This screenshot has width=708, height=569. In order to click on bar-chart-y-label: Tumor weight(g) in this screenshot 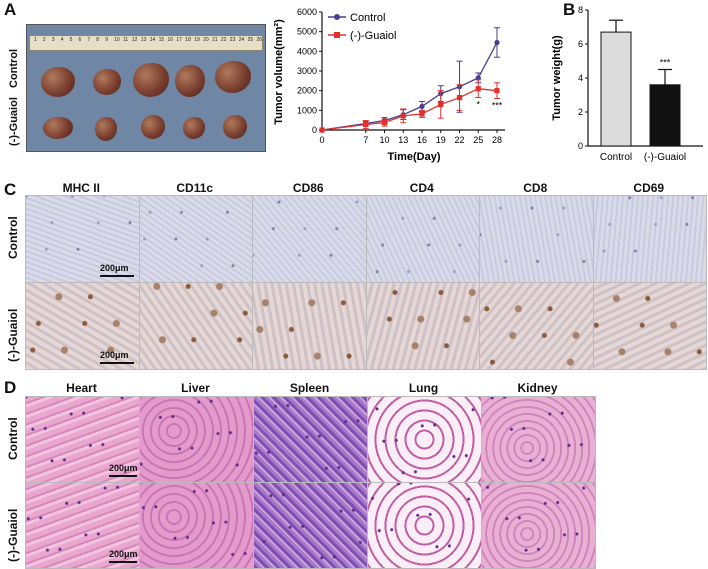, I will do `click(557, 78)`.